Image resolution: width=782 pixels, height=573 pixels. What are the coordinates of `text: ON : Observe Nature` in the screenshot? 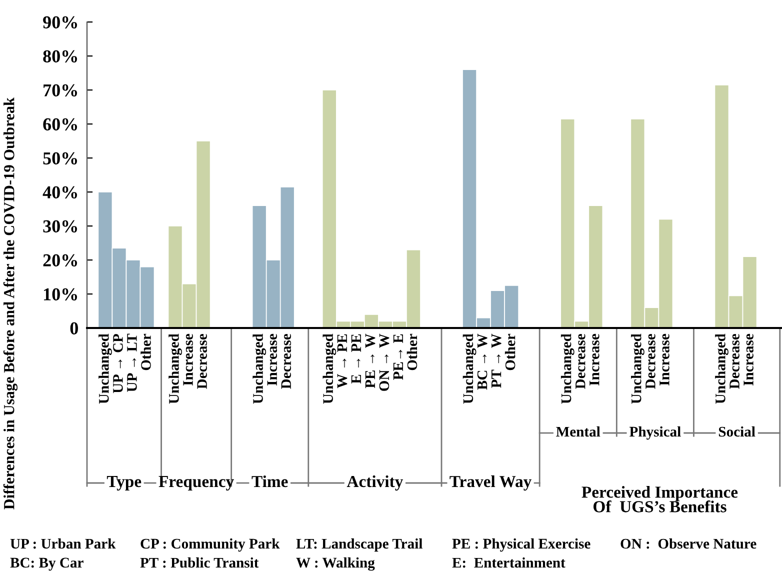 It's located at (688, 543).